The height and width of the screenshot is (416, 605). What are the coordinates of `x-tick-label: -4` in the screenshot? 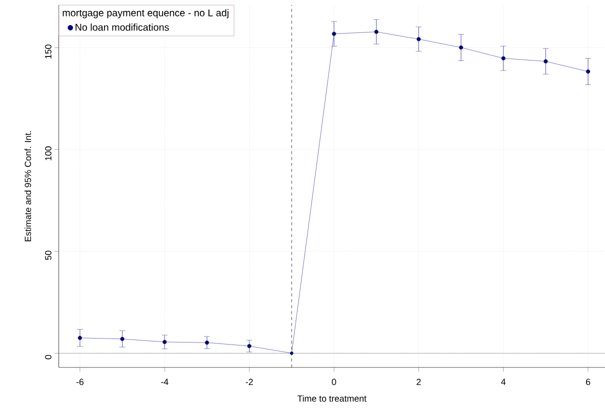 It's located at (164, 381).